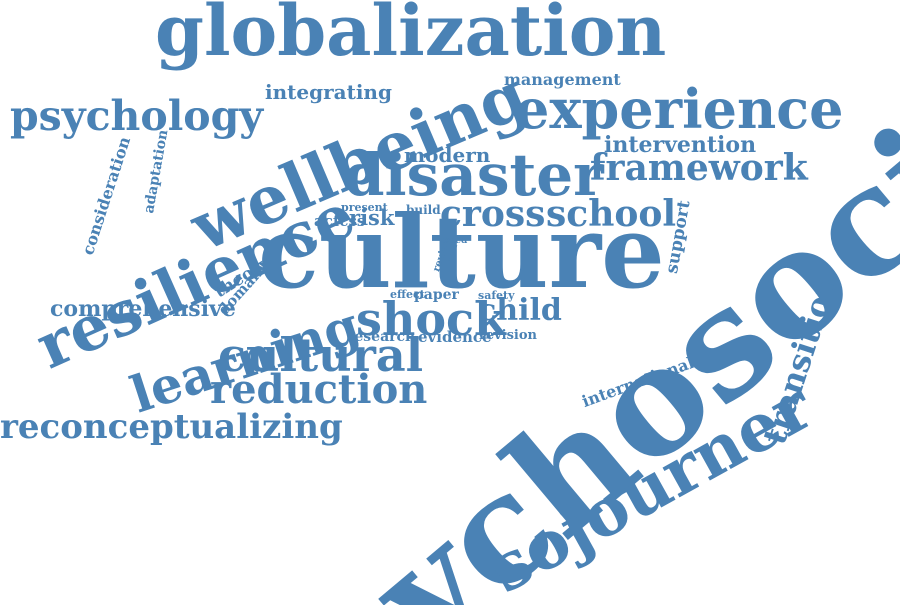  What do you see at coordinates (680, 145) in the screenshot?
I see `word-intervention: intervention` at bounding box center [680, 145].